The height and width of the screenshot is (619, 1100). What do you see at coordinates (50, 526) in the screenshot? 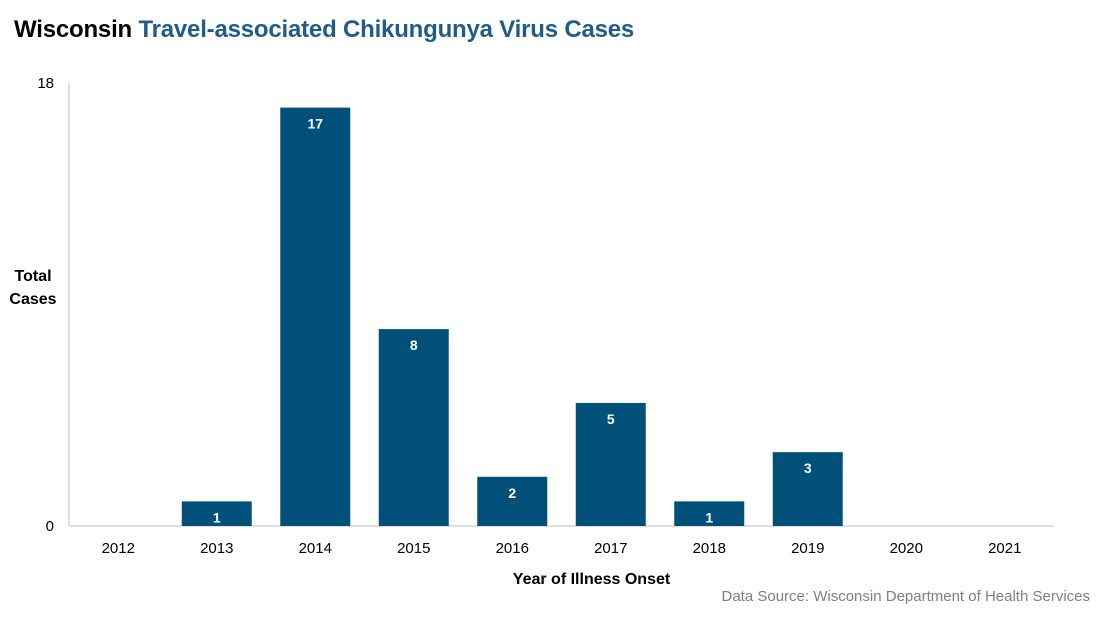
I see `y-tick-label: 0` at bounding box center [50, 526].